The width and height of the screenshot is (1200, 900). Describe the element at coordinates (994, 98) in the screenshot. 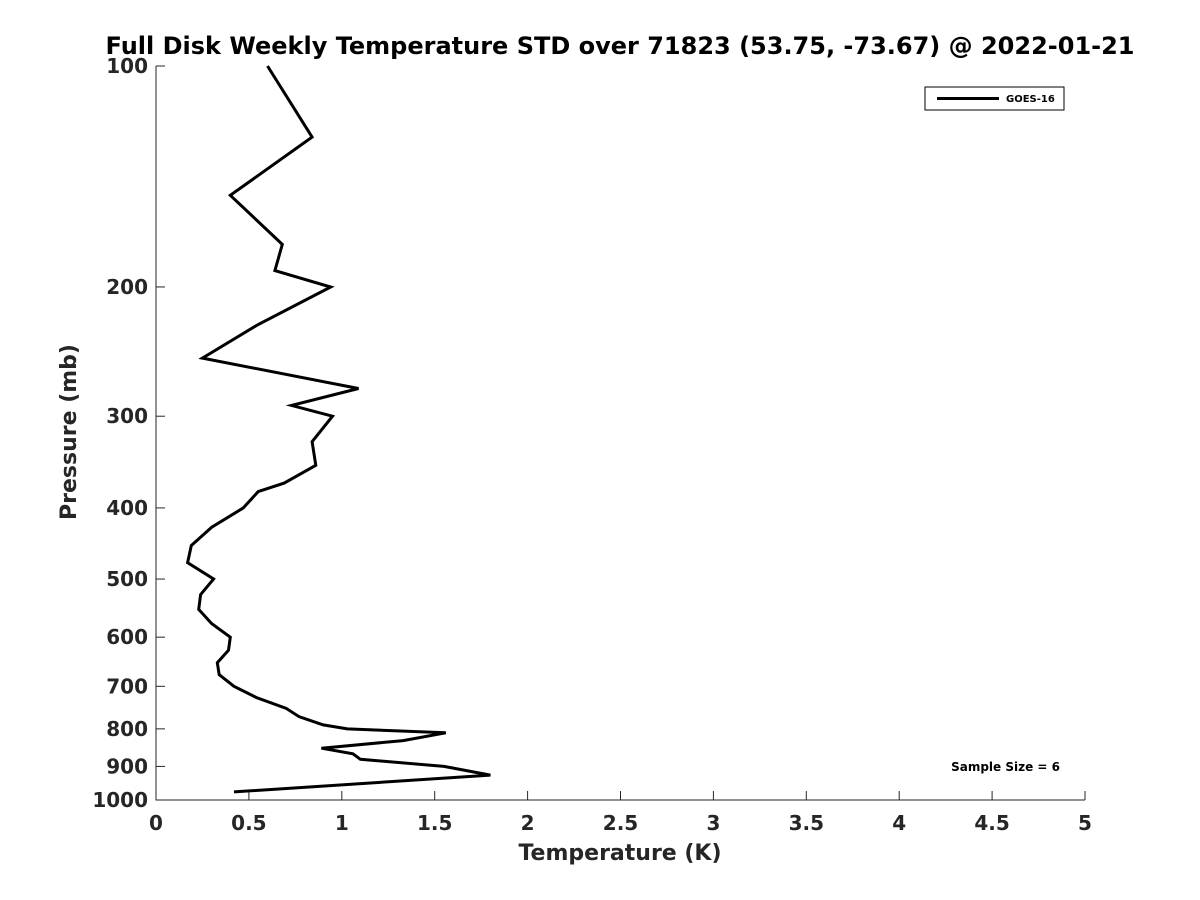

I see `legend: GOES-16` at that location.